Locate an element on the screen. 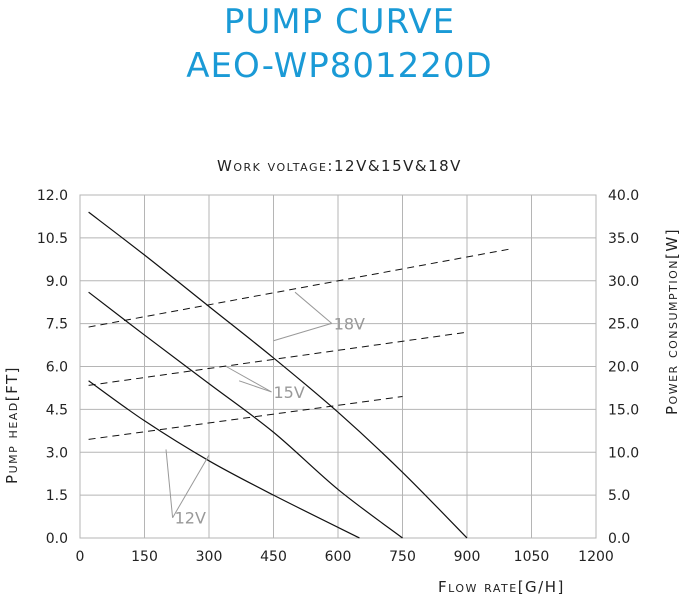  annotation-label-15v: 15V is located at coordinates (289, 392).